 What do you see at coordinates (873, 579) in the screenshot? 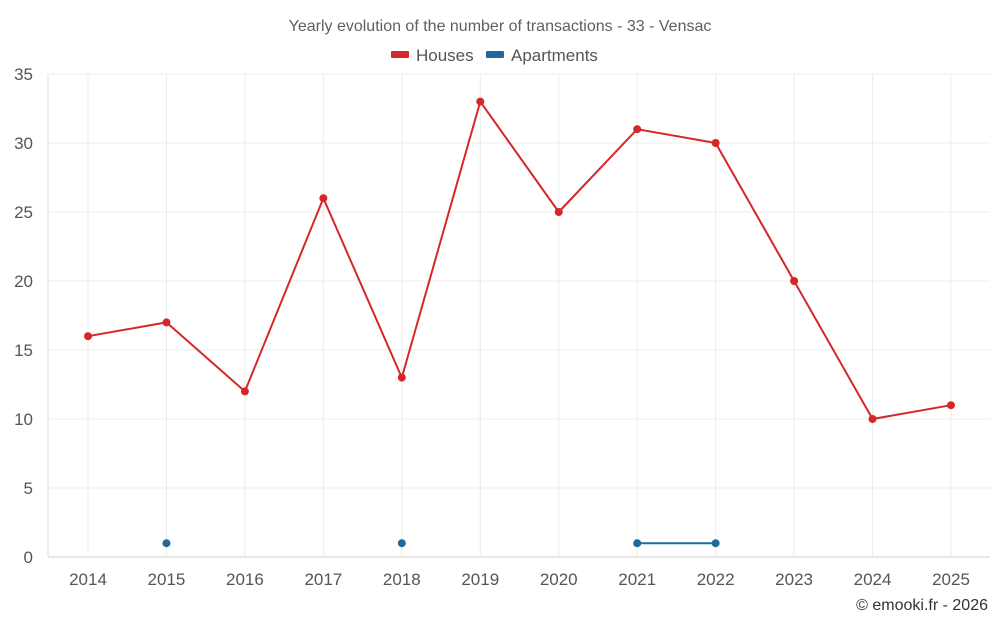
I see `x-tick-label: 2024` at bounding box center [873, 579].